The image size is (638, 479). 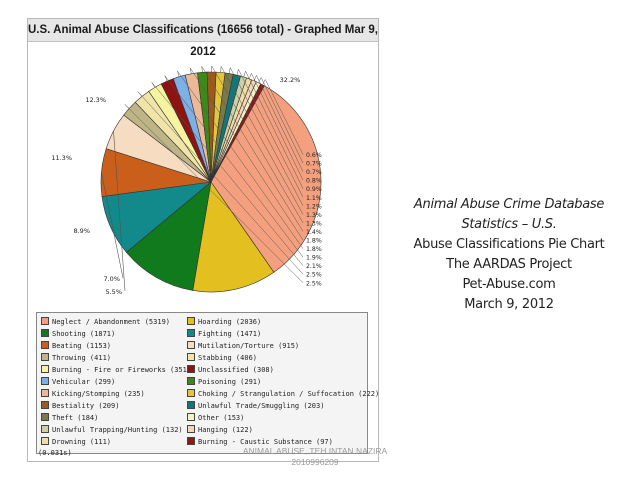 I want to click on legend-item: Mutilation/Torture (915), so click(x=243, y=346).